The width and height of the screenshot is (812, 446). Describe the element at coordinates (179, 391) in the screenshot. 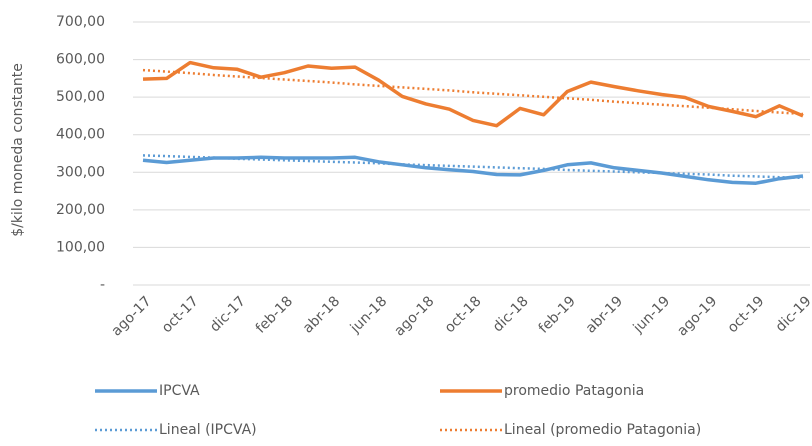

I see `legend-label: IPCVA` at that location.